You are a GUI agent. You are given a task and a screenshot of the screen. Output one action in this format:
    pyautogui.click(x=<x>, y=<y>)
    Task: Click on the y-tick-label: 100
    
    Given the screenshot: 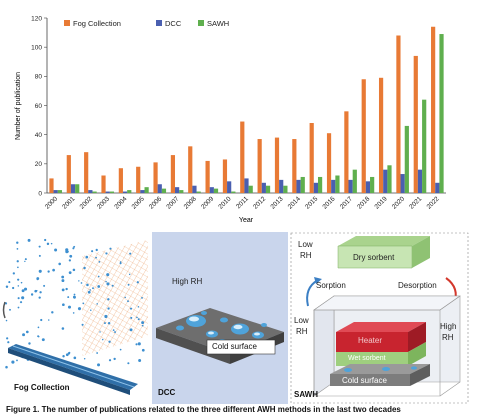 What is the action you would take?
    pyautogui.click(x=36, y=47)
    